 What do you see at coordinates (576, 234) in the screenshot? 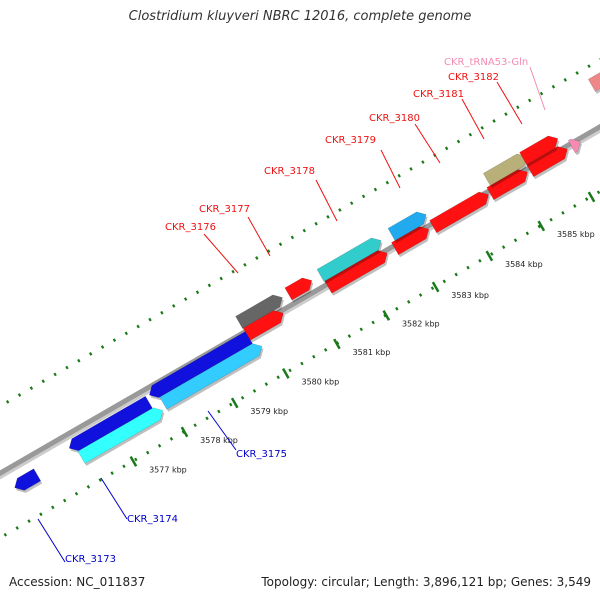
I see `kbp-label: 3585 kbp` at bounding box center [576, 234].